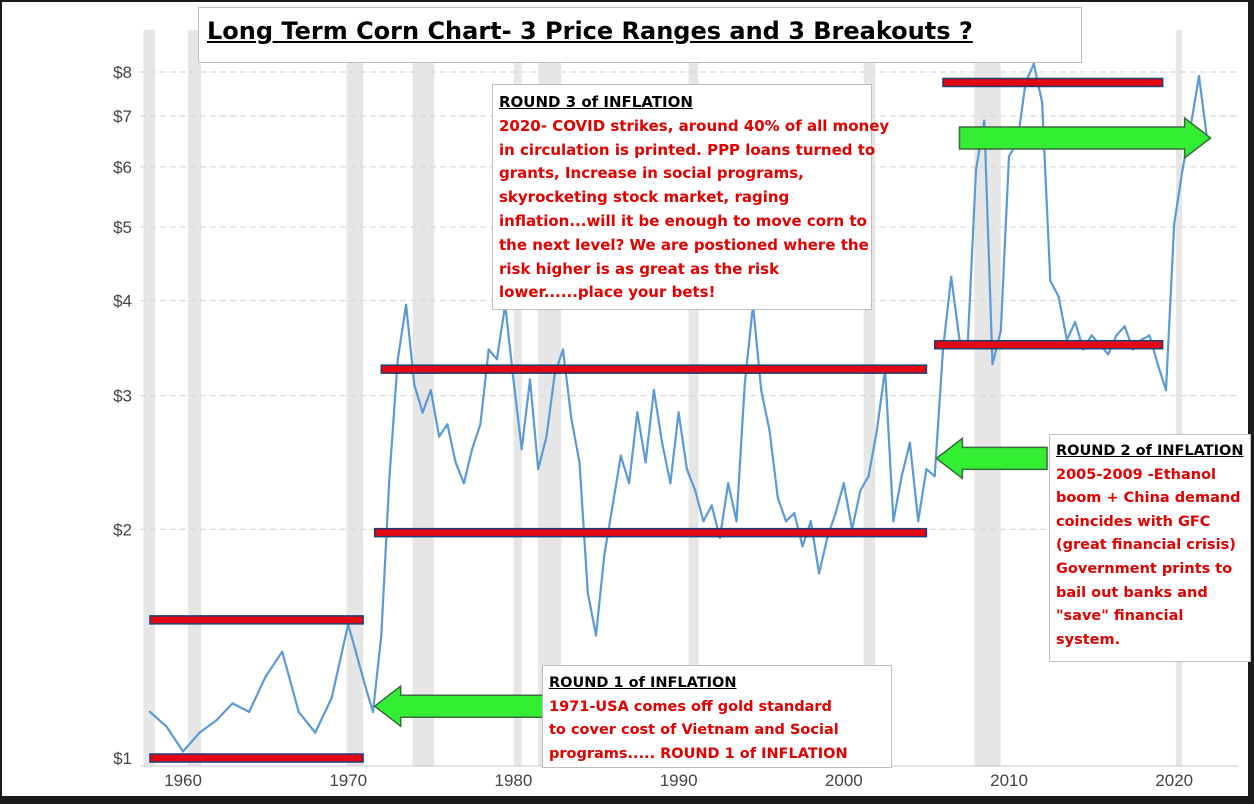  Describe the element at coordinates (596, 102) in the screenshot. I see `round3-heading: ROUND 3 of INFLATION` at that location.